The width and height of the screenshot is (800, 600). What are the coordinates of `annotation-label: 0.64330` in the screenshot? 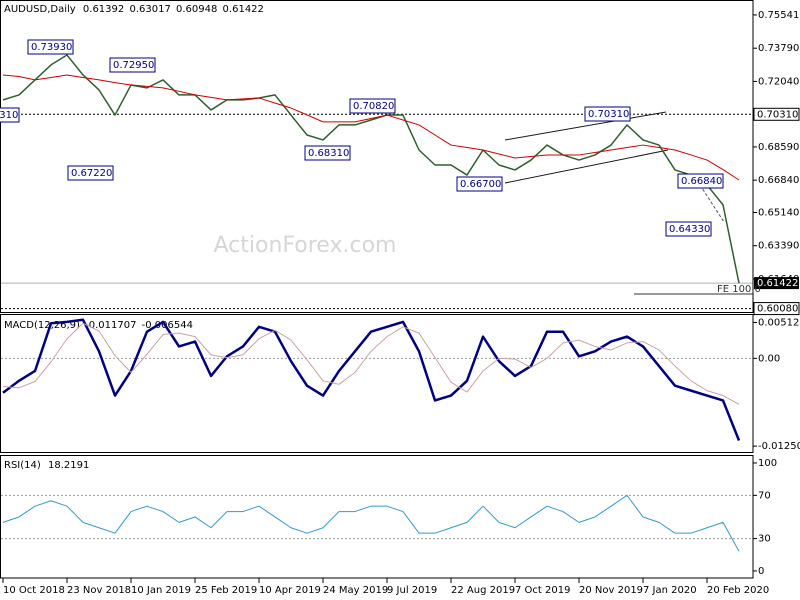 It's located at (689, 229).